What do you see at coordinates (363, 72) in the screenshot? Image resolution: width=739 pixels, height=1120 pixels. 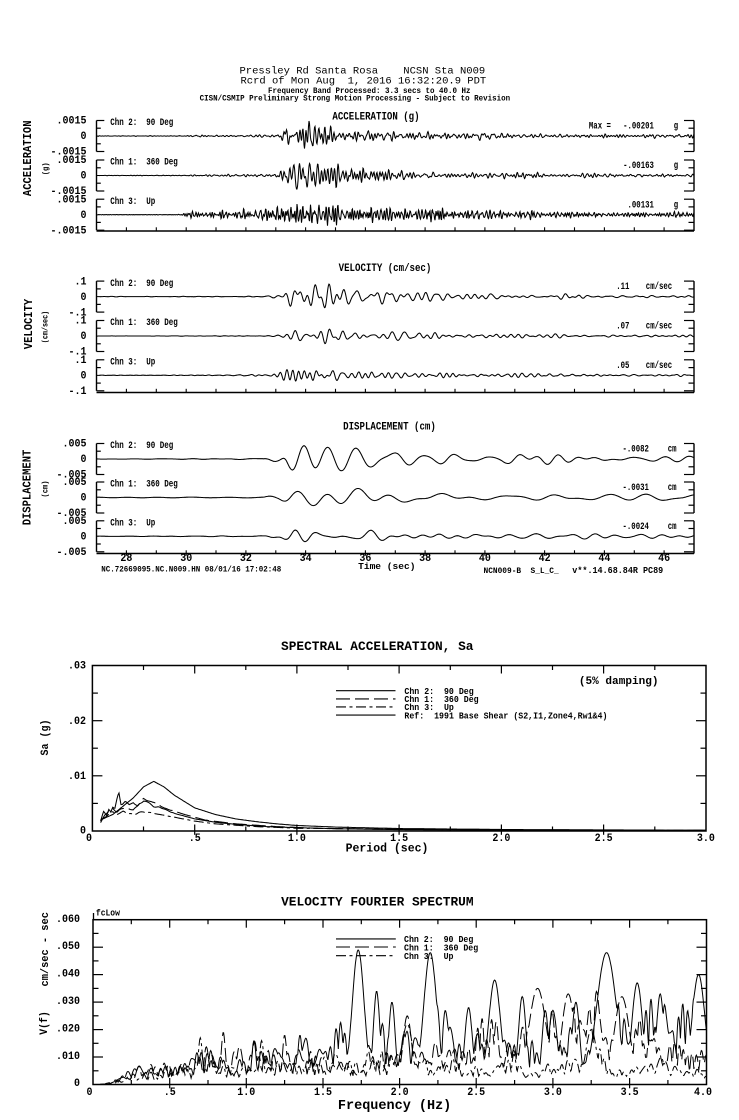 I see `svg-text:Pressley Rd Santa Rosa NCSN: Pressley Rd Santa Rosa NCSN Sta N009` at bounding box center [363, 72].